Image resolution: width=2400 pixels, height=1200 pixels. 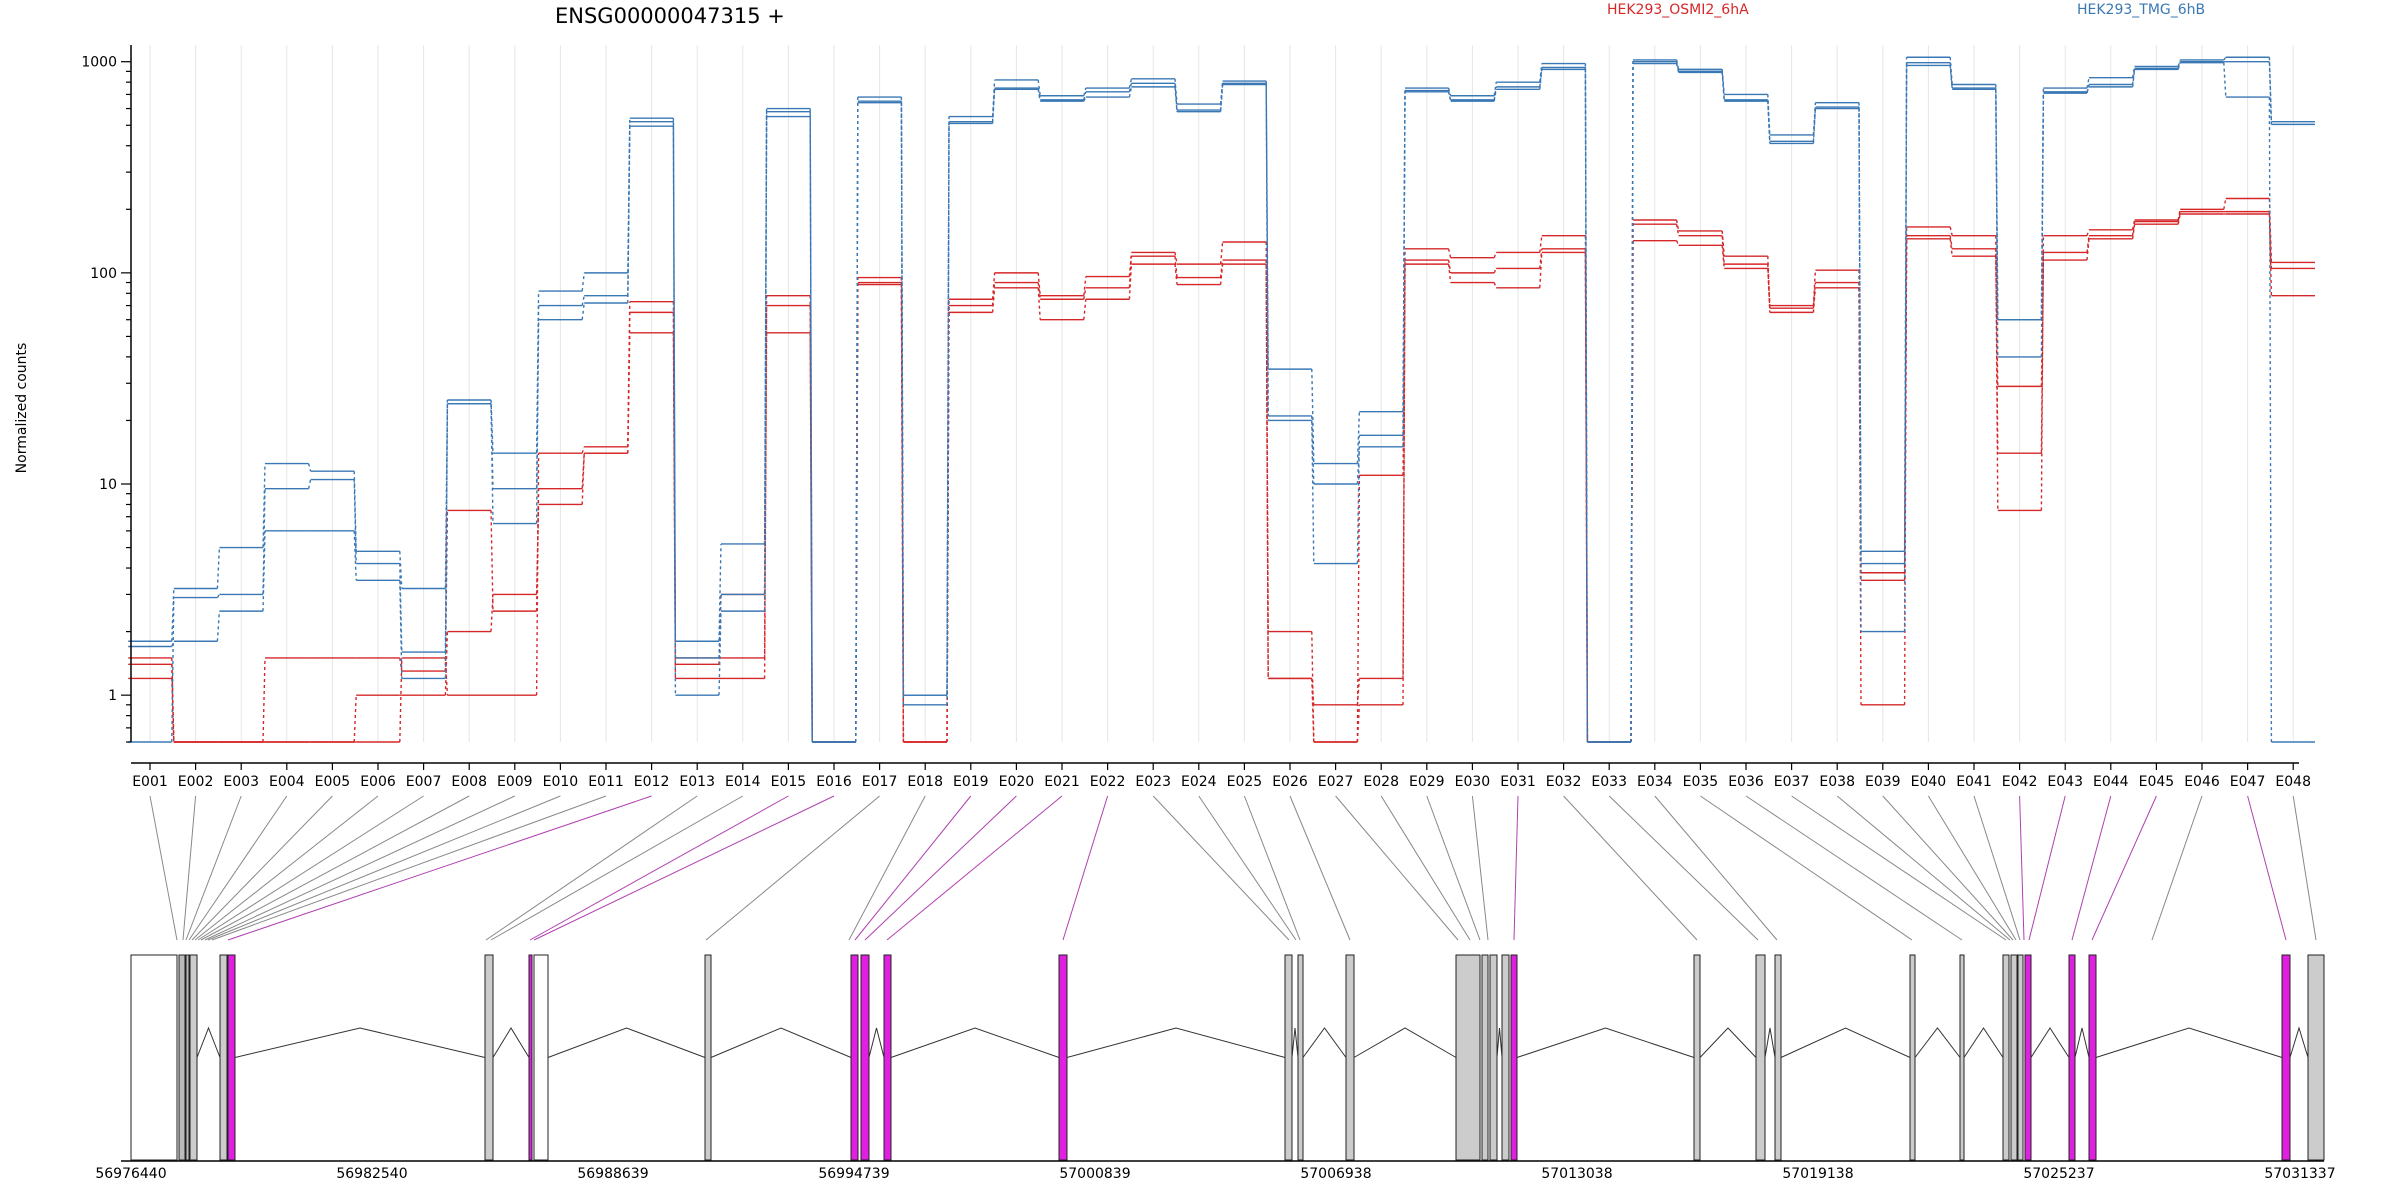 What do you see at coordinates (1837, 782) in the screenshot?
I see `x-tick-label: E038` at bounding box center [1837, 782].